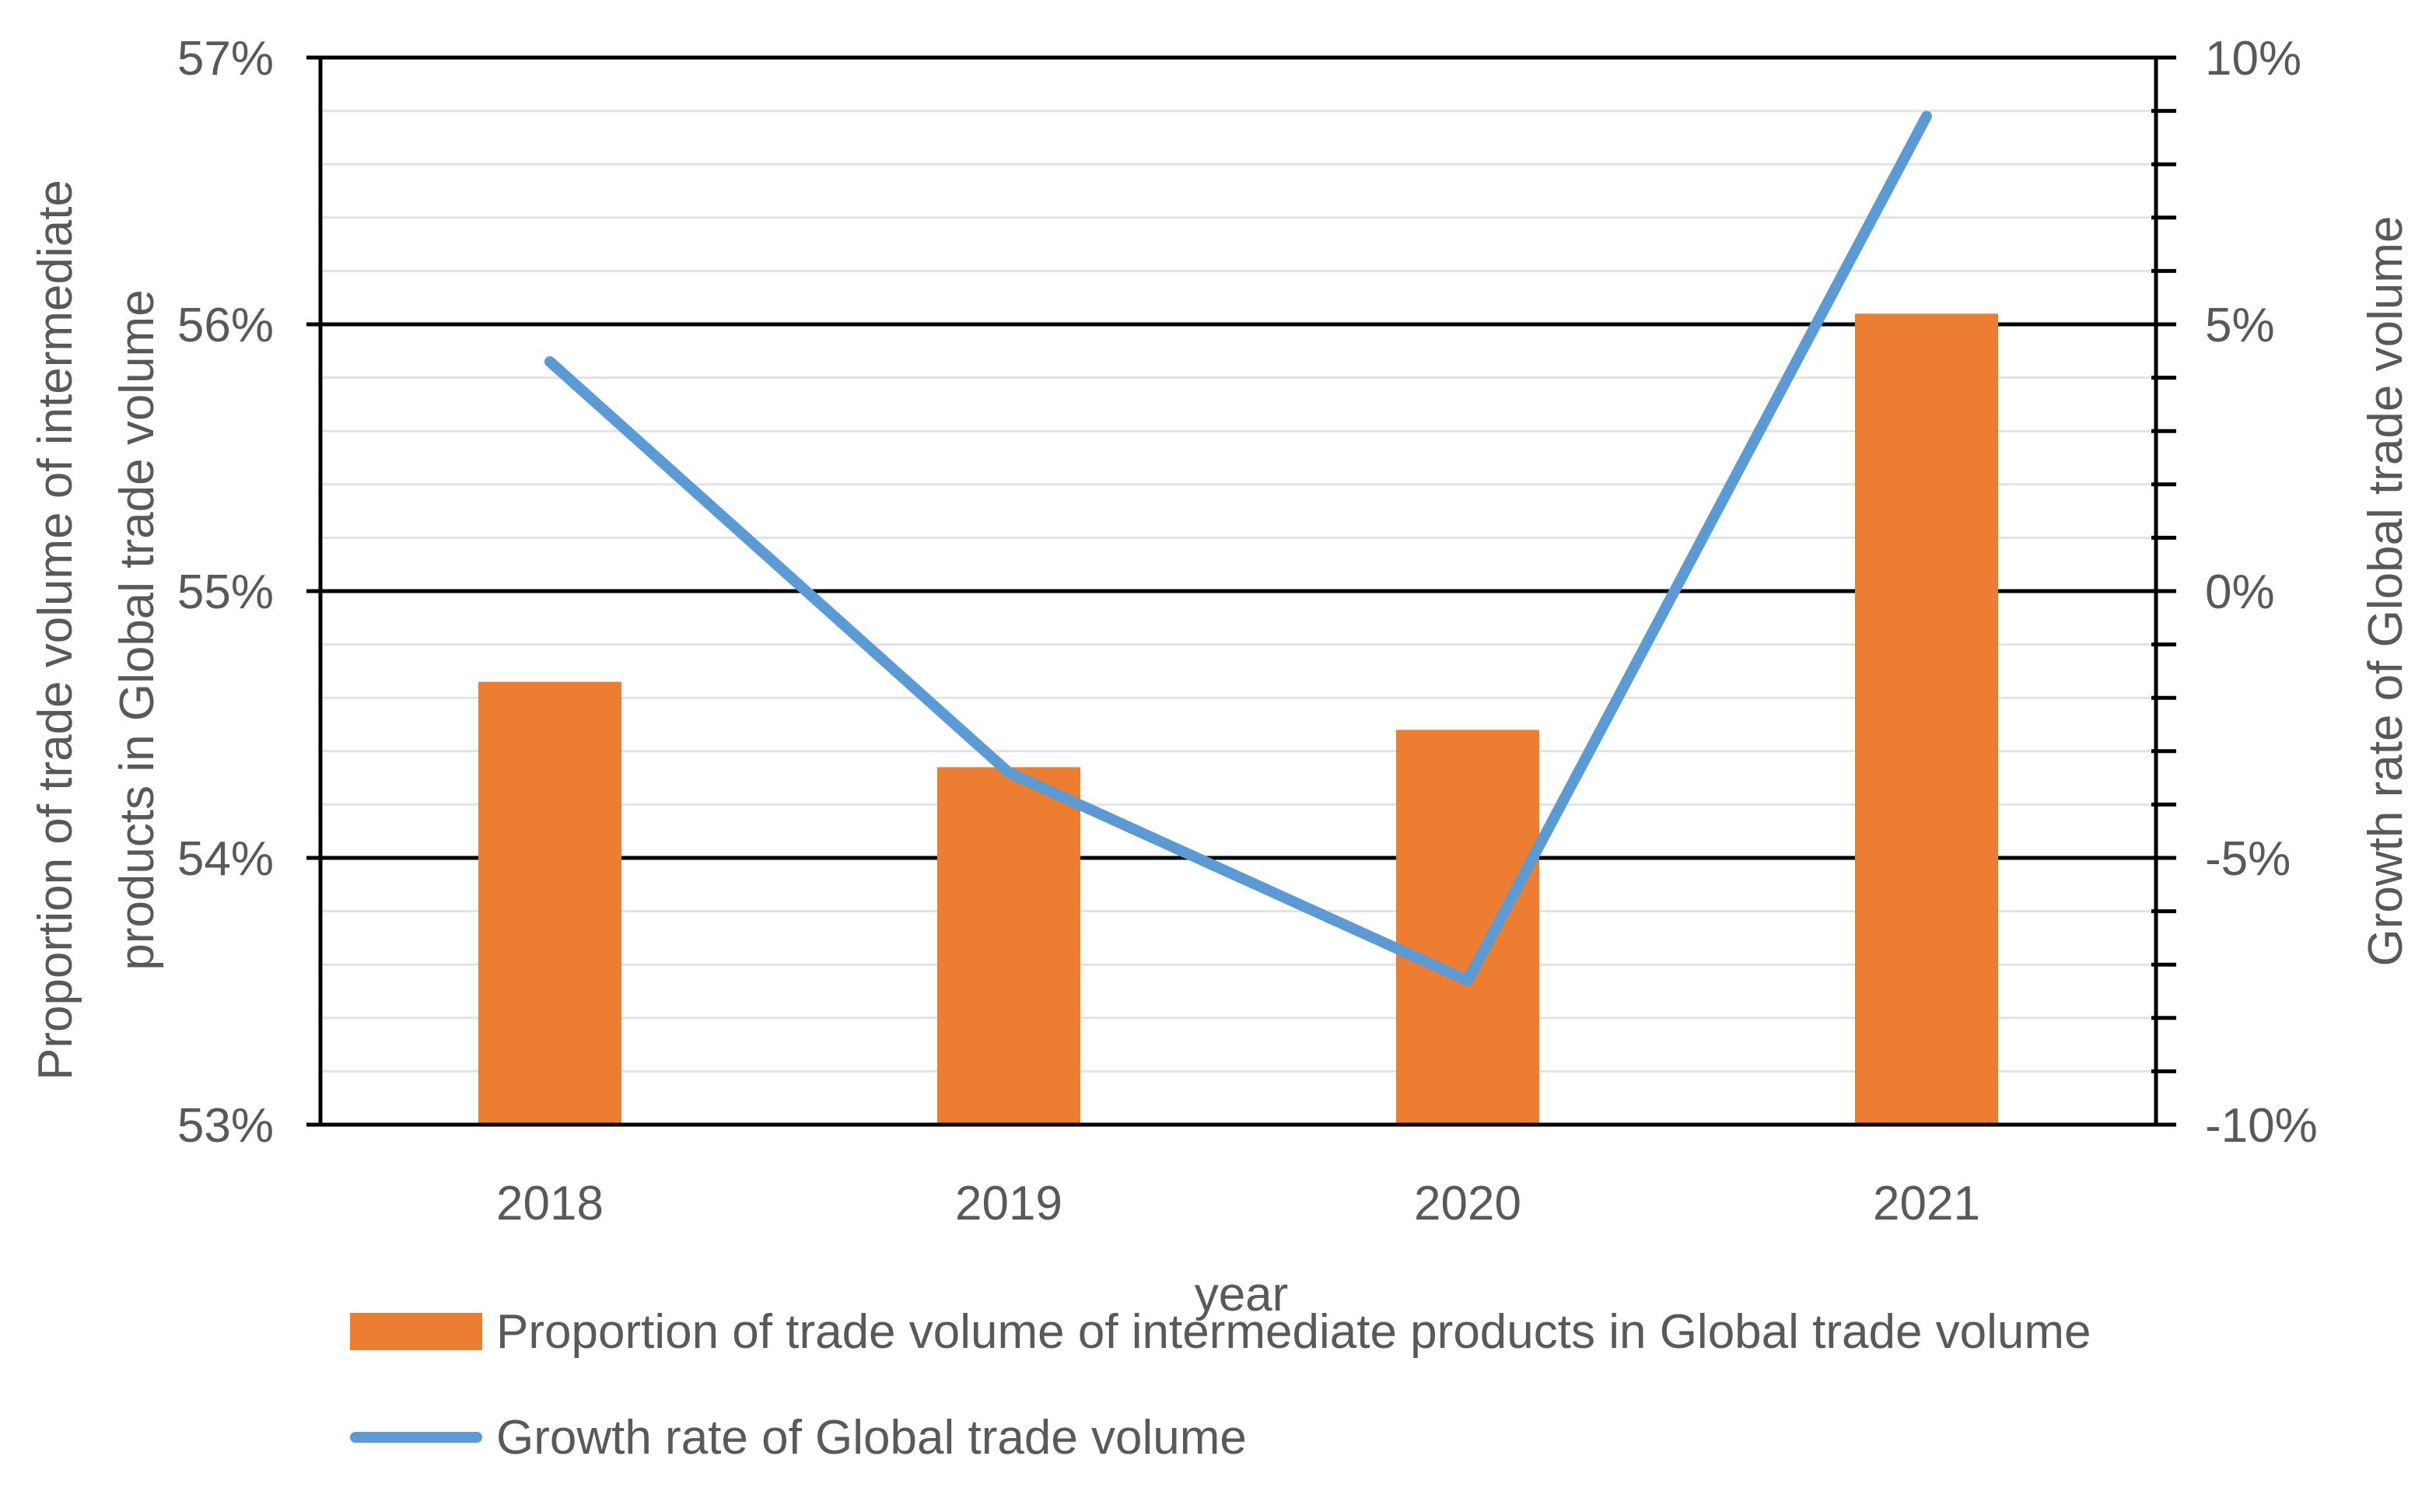  I want to click on right-tick-label: -10%, so click(2261, 1126).